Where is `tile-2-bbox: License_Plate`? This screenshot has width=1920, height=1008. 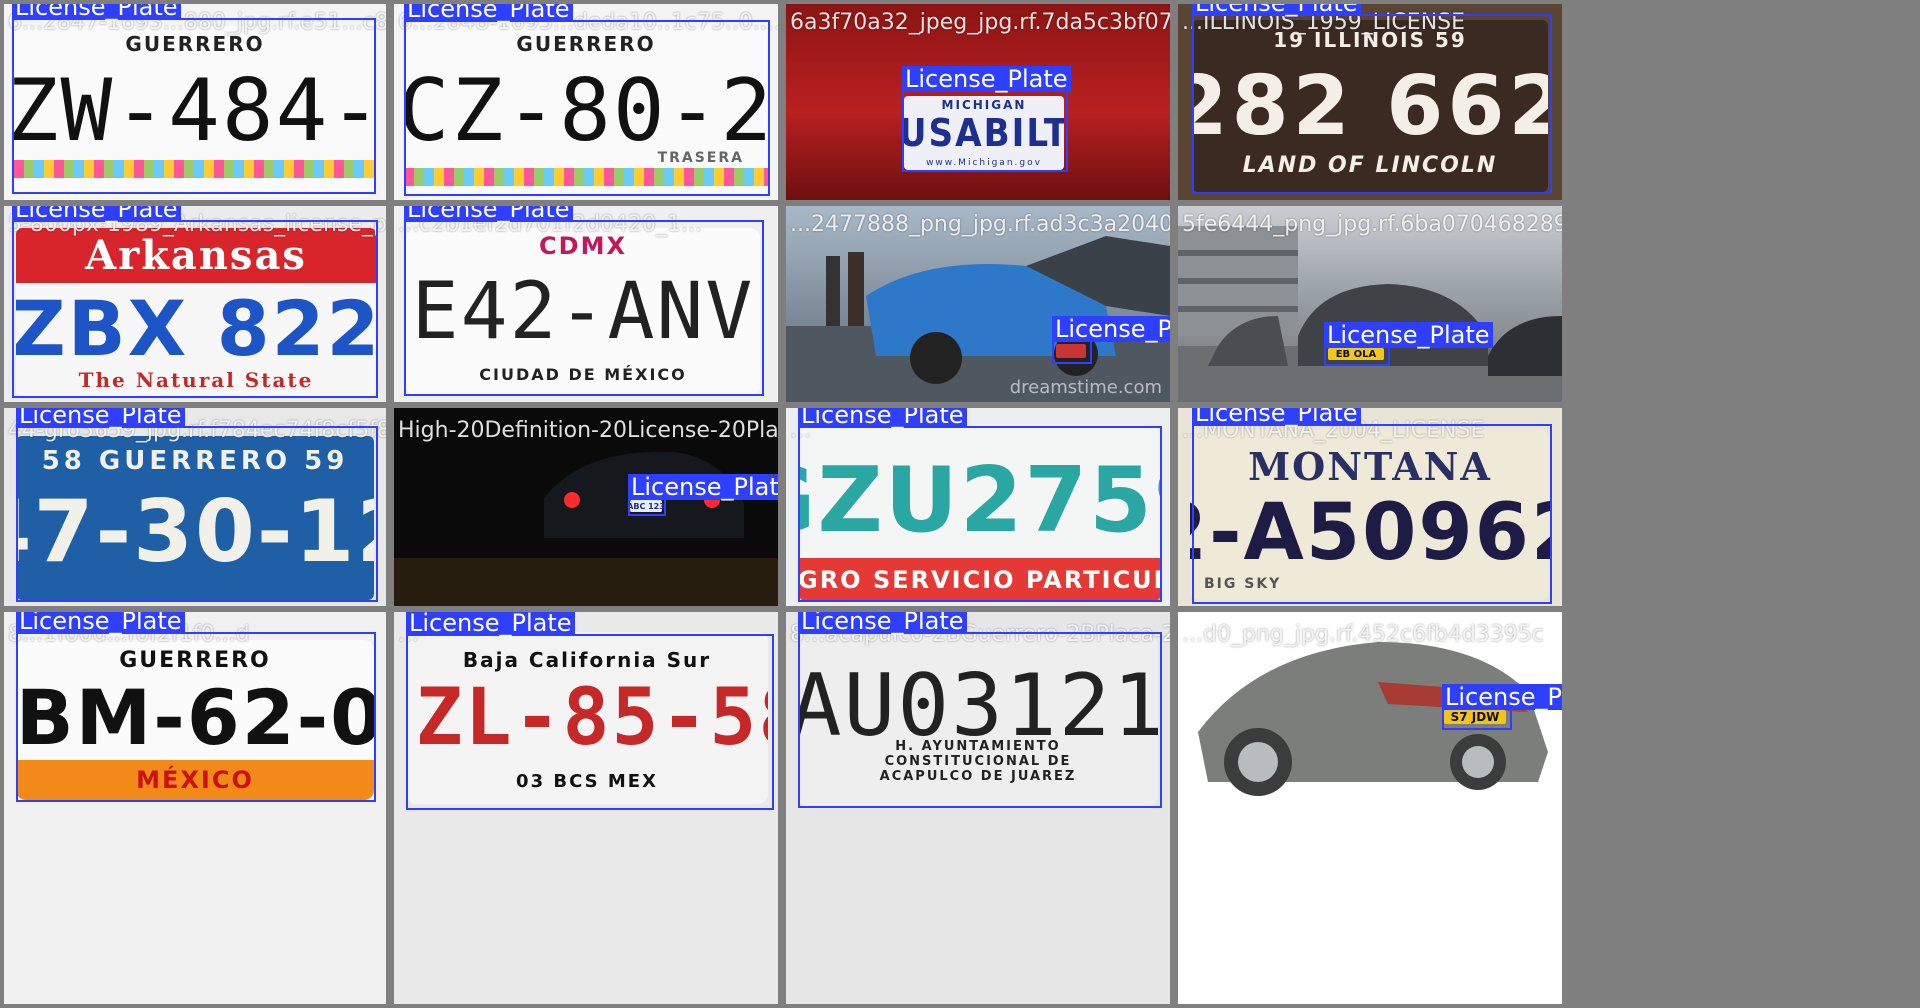
tile-2-bbox: License_Plate is located at coordinates (587, 100).